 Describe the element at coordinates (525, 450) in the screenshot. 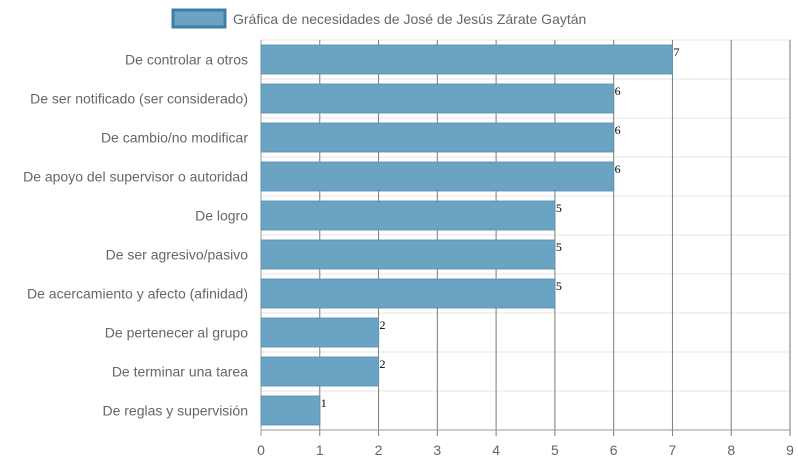

I see `x-axis-ticks: 0 1 2 3 4 5 6 7 8 9` at that location.